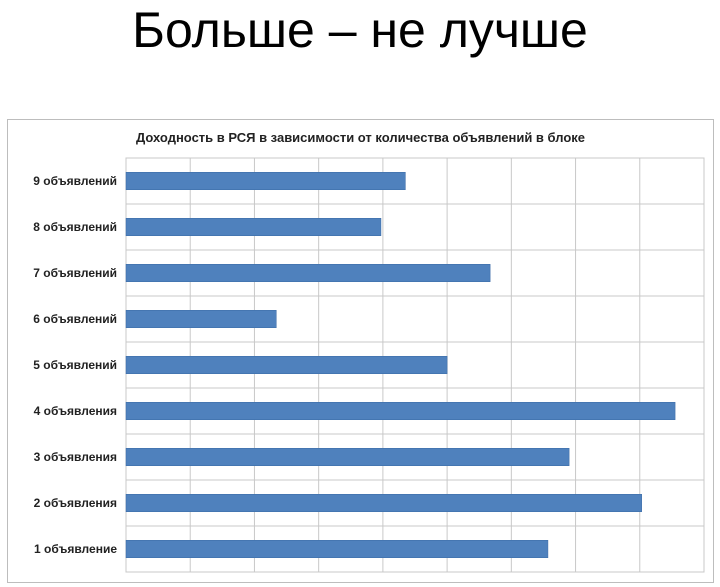 This screenshot has width=720, height=587. Describe the element at coordinates (75, 411) in the screenshot. I see `category-label: 4 объявления` at that location.